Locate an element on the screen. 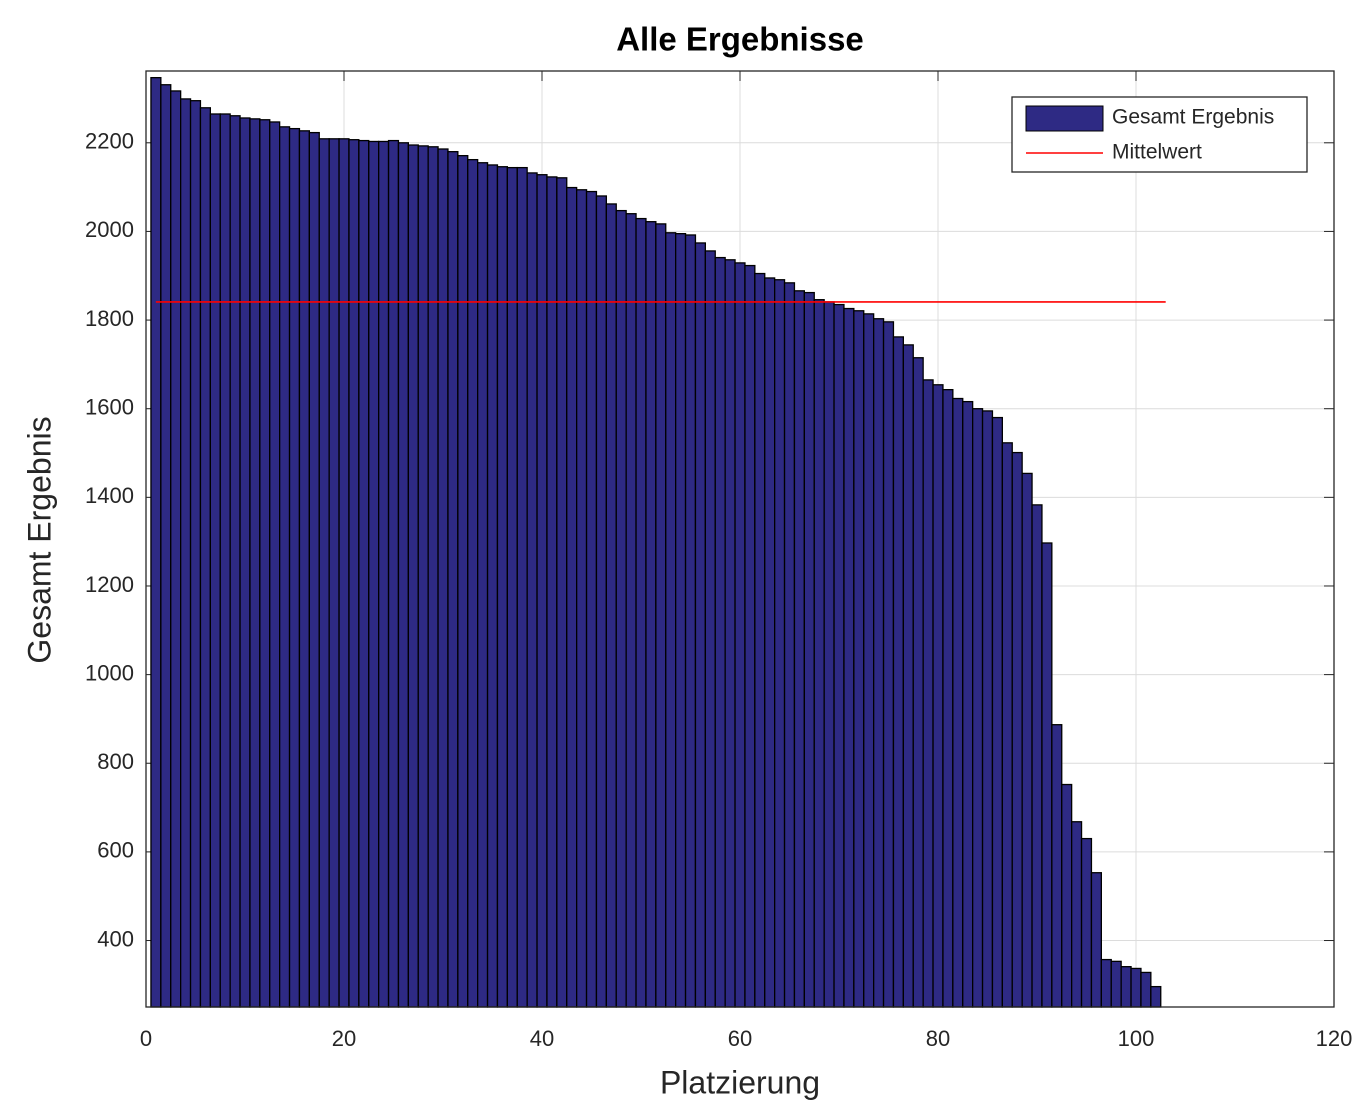 The width and height of the screenshot is (1361, 1110). y-tick-label: 600 is located at coordinates (115, 850).